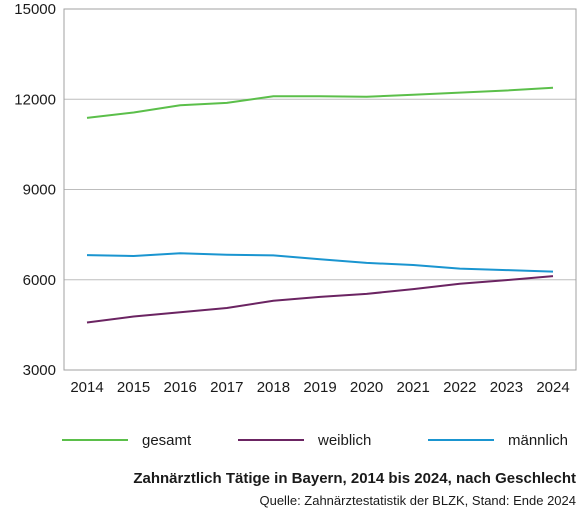 This screenshot has width=584, height=516. Describe the element at coordinates (320, 299) in the screenshot. I see `series-line-weiblich` at that location.